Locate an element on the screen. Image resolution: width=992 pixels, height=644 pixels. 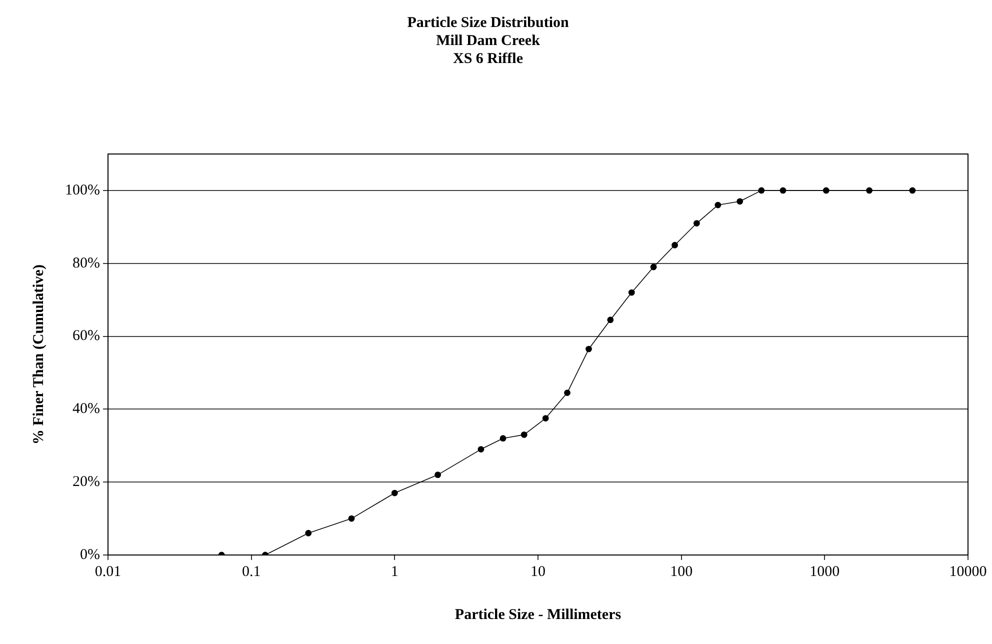
x-tick-label: 1 is located at coordinates (394, 572).